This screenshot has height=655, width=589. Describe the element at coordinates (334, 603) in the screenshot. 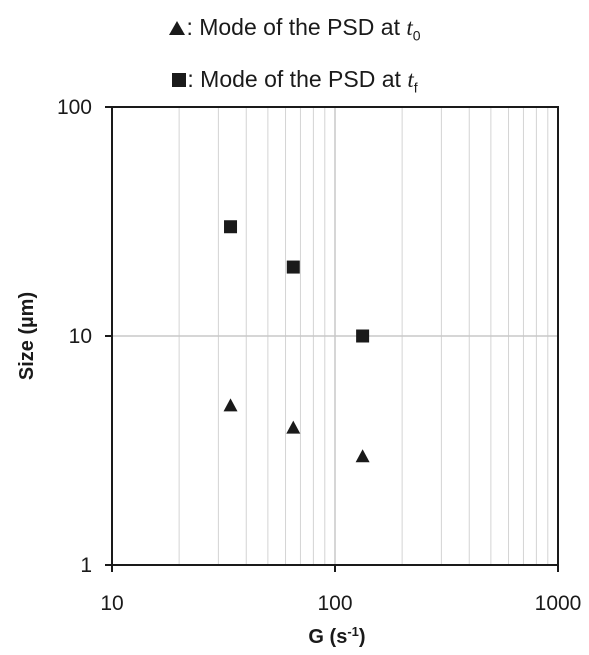

I see `x-tick-label: 100` at that location.